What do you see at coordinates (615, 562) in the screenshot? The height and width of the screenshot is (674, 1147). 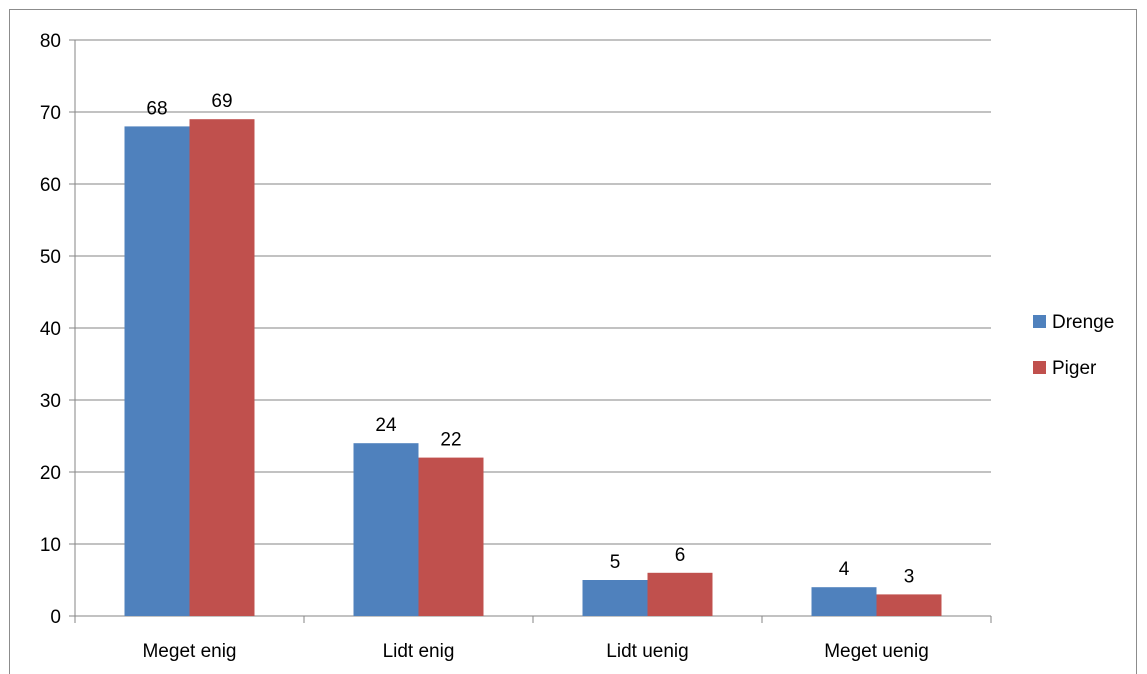 I see `data-label: 5` at bounding box center [615, 562].